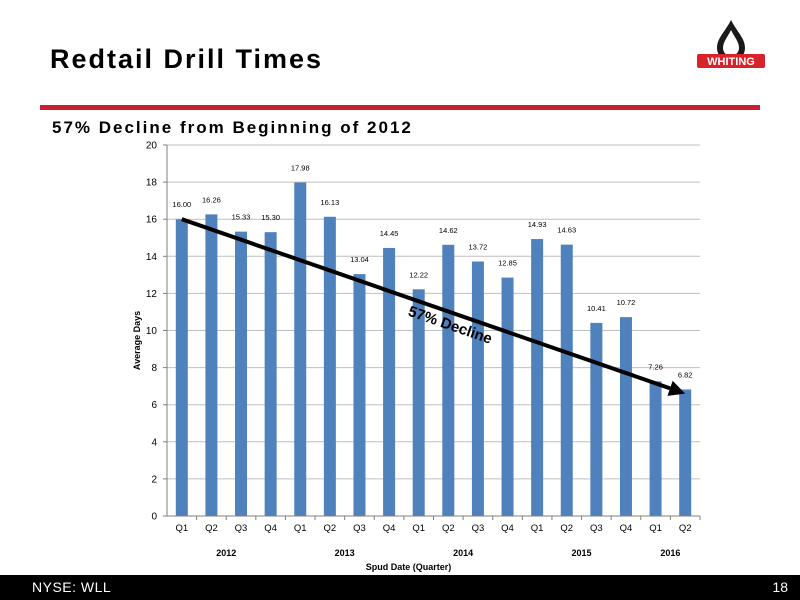 Image resolution: width=800 pixels, height=600 pixels. What do you see at coordinates (137, 340) in the screenshot?
I see `y-axis-title: Average Days` at bounding box center [137, 340].